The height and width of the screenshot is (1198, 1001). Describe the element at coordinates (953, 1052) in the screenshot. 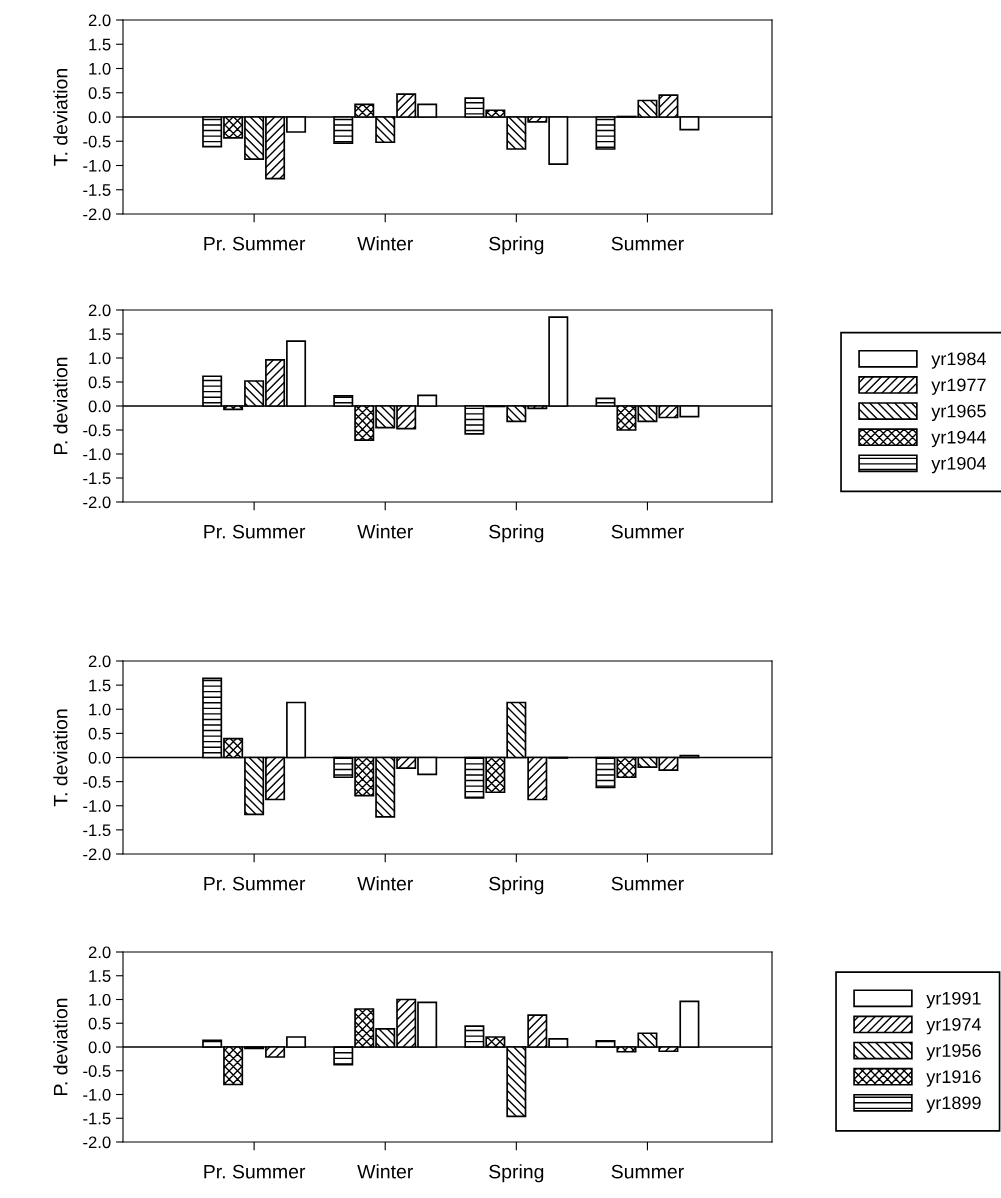

I see `legend-label: yr1956` at that location.